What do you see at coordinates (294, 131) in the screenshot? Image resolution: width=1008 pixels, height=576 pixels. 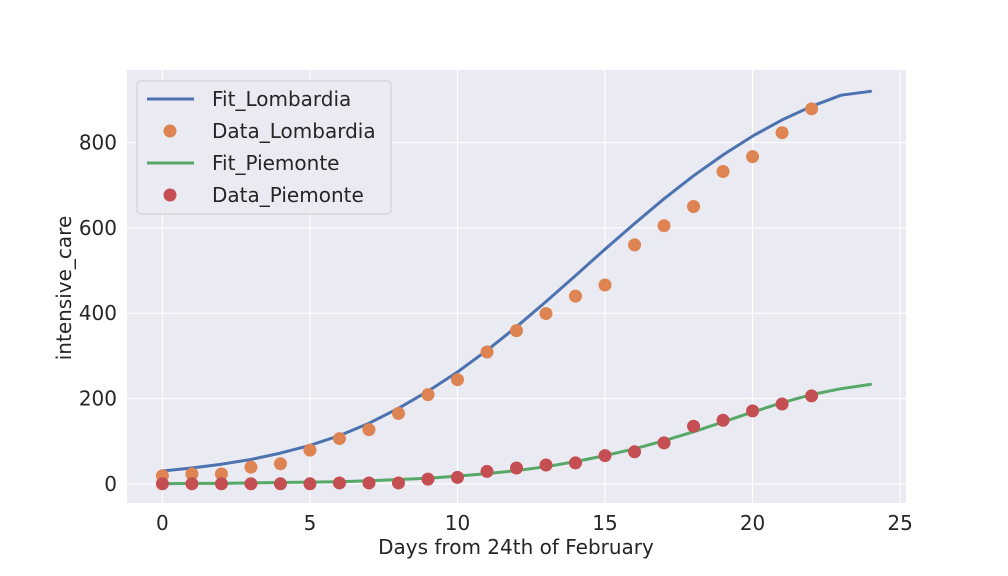 I see `legend-label: Data_Lombardia` at bounding box center [294, 131].